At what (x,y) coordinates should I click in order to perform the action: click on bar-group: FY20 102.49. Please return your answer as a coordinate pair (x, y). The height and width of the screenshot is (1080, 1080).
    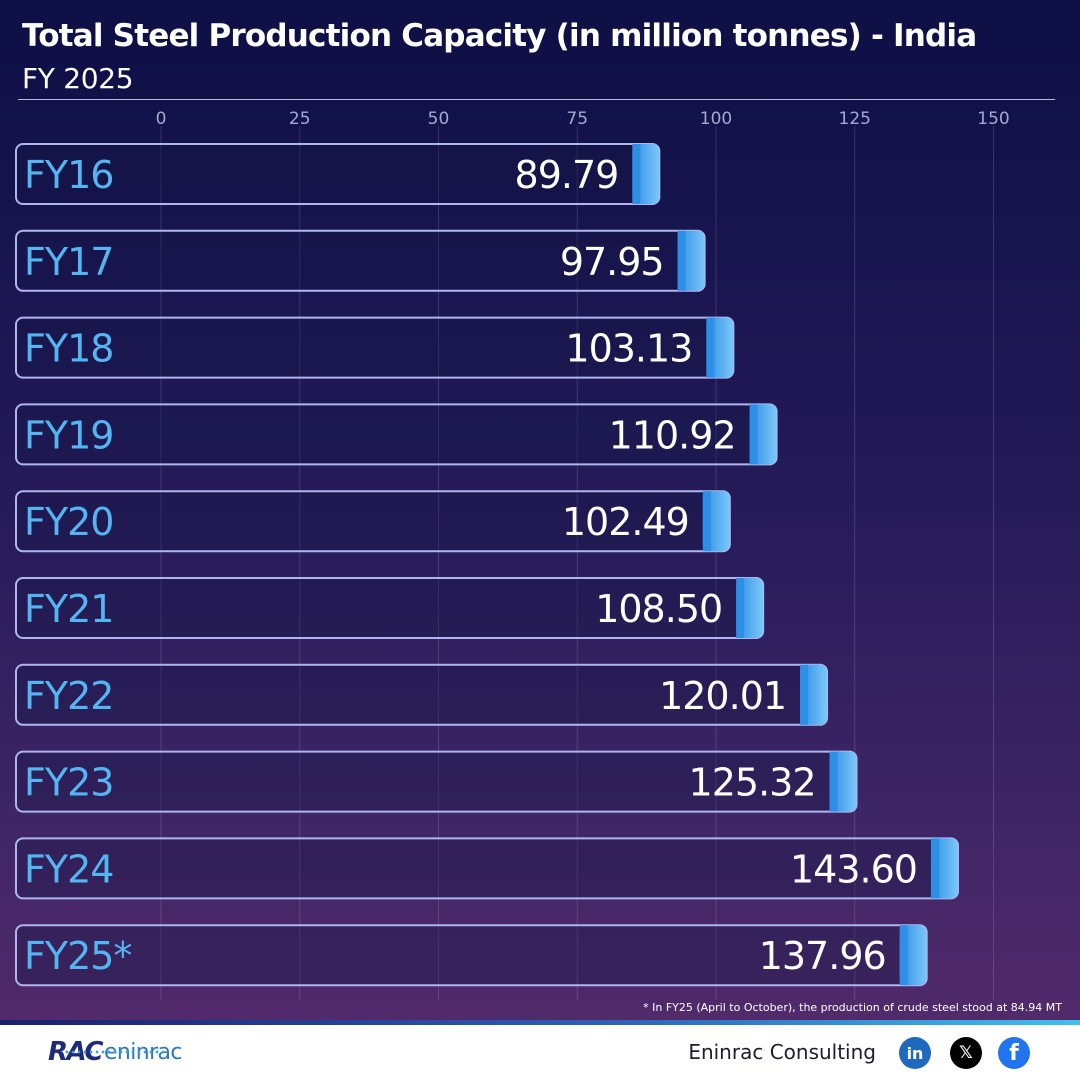
    Looking at the image, I should click on (373, 521).